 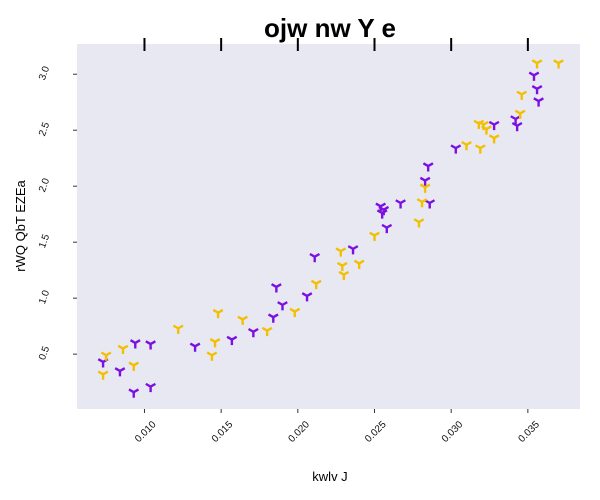 I want to click on x-tick-label: 0.020, so click(x=299, y=432).